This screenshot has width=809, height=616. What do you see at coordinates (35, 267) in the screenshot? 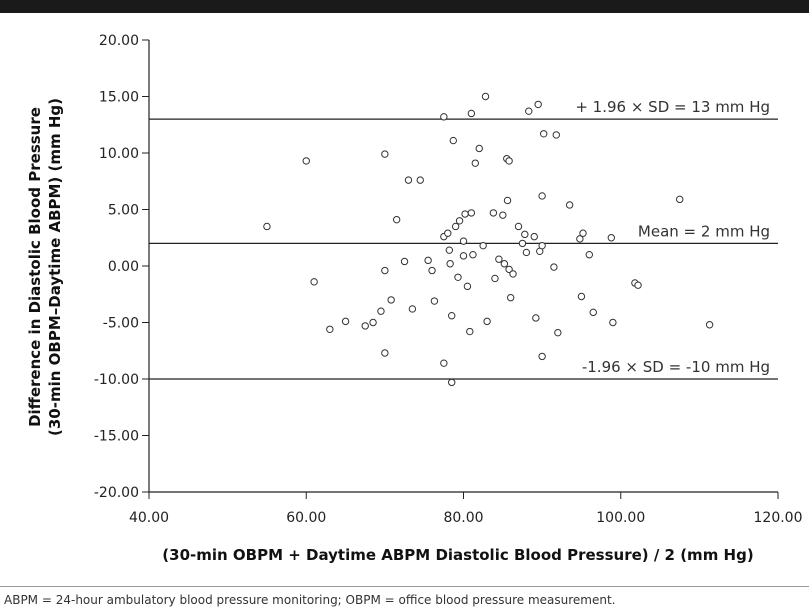
I see `y-axis-title-line1: Difference in Diastolic Blood Pressure` at bounding box center [35, 267].